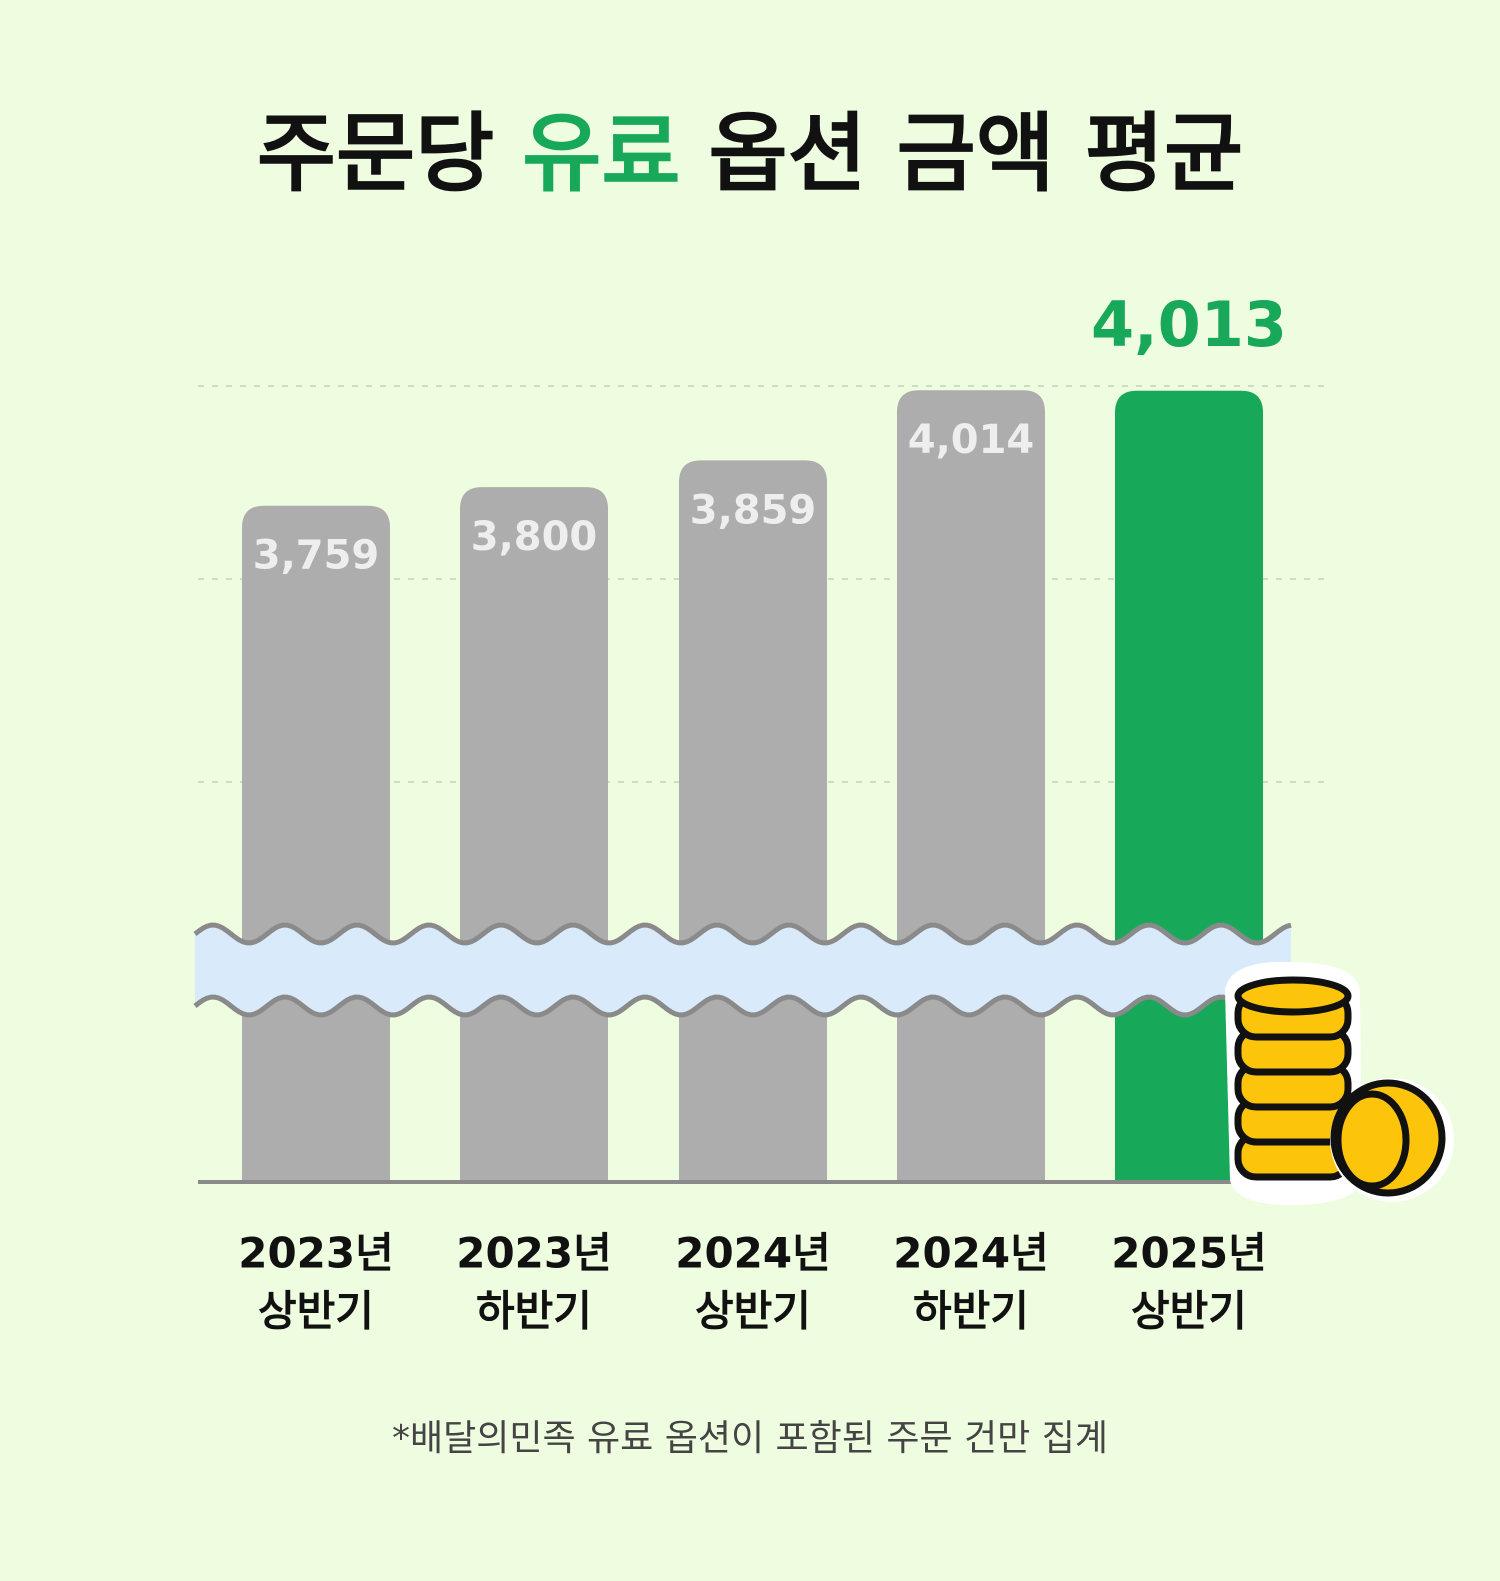 The image size is (1500, 1581). I want to click on axis-break, so click(742, 970).